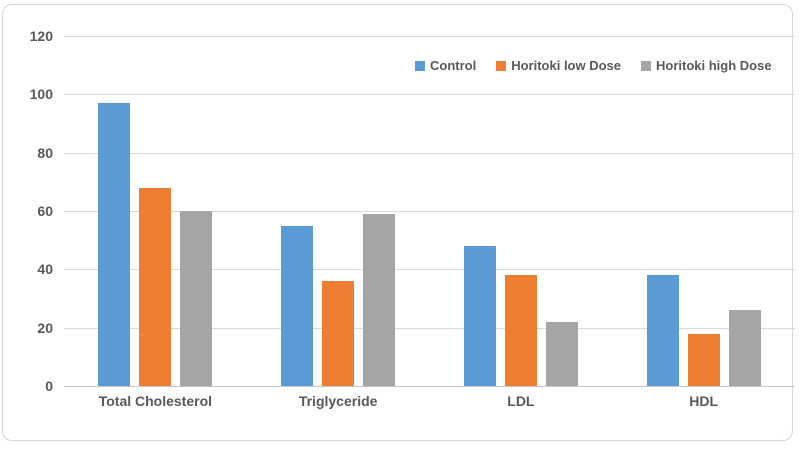 The width and height of the screenshot is (802, 450). What do you see at coordinates (45, 211) in the screenshot?
I see `y-tick-label-60: 60` at bounding box center [45, 211].